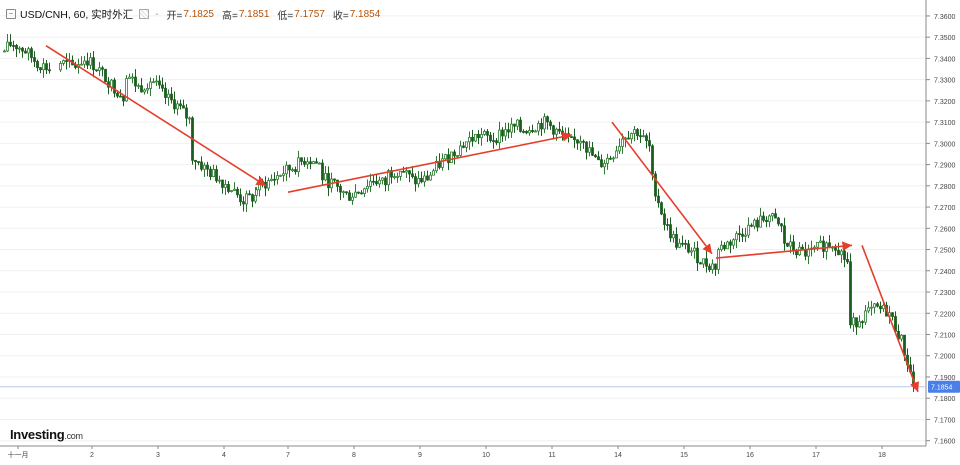  What do you see at coordinates (882, 455) in the screenshot?
I see `x-tick-label: 18` at bounding box center [882, 455].